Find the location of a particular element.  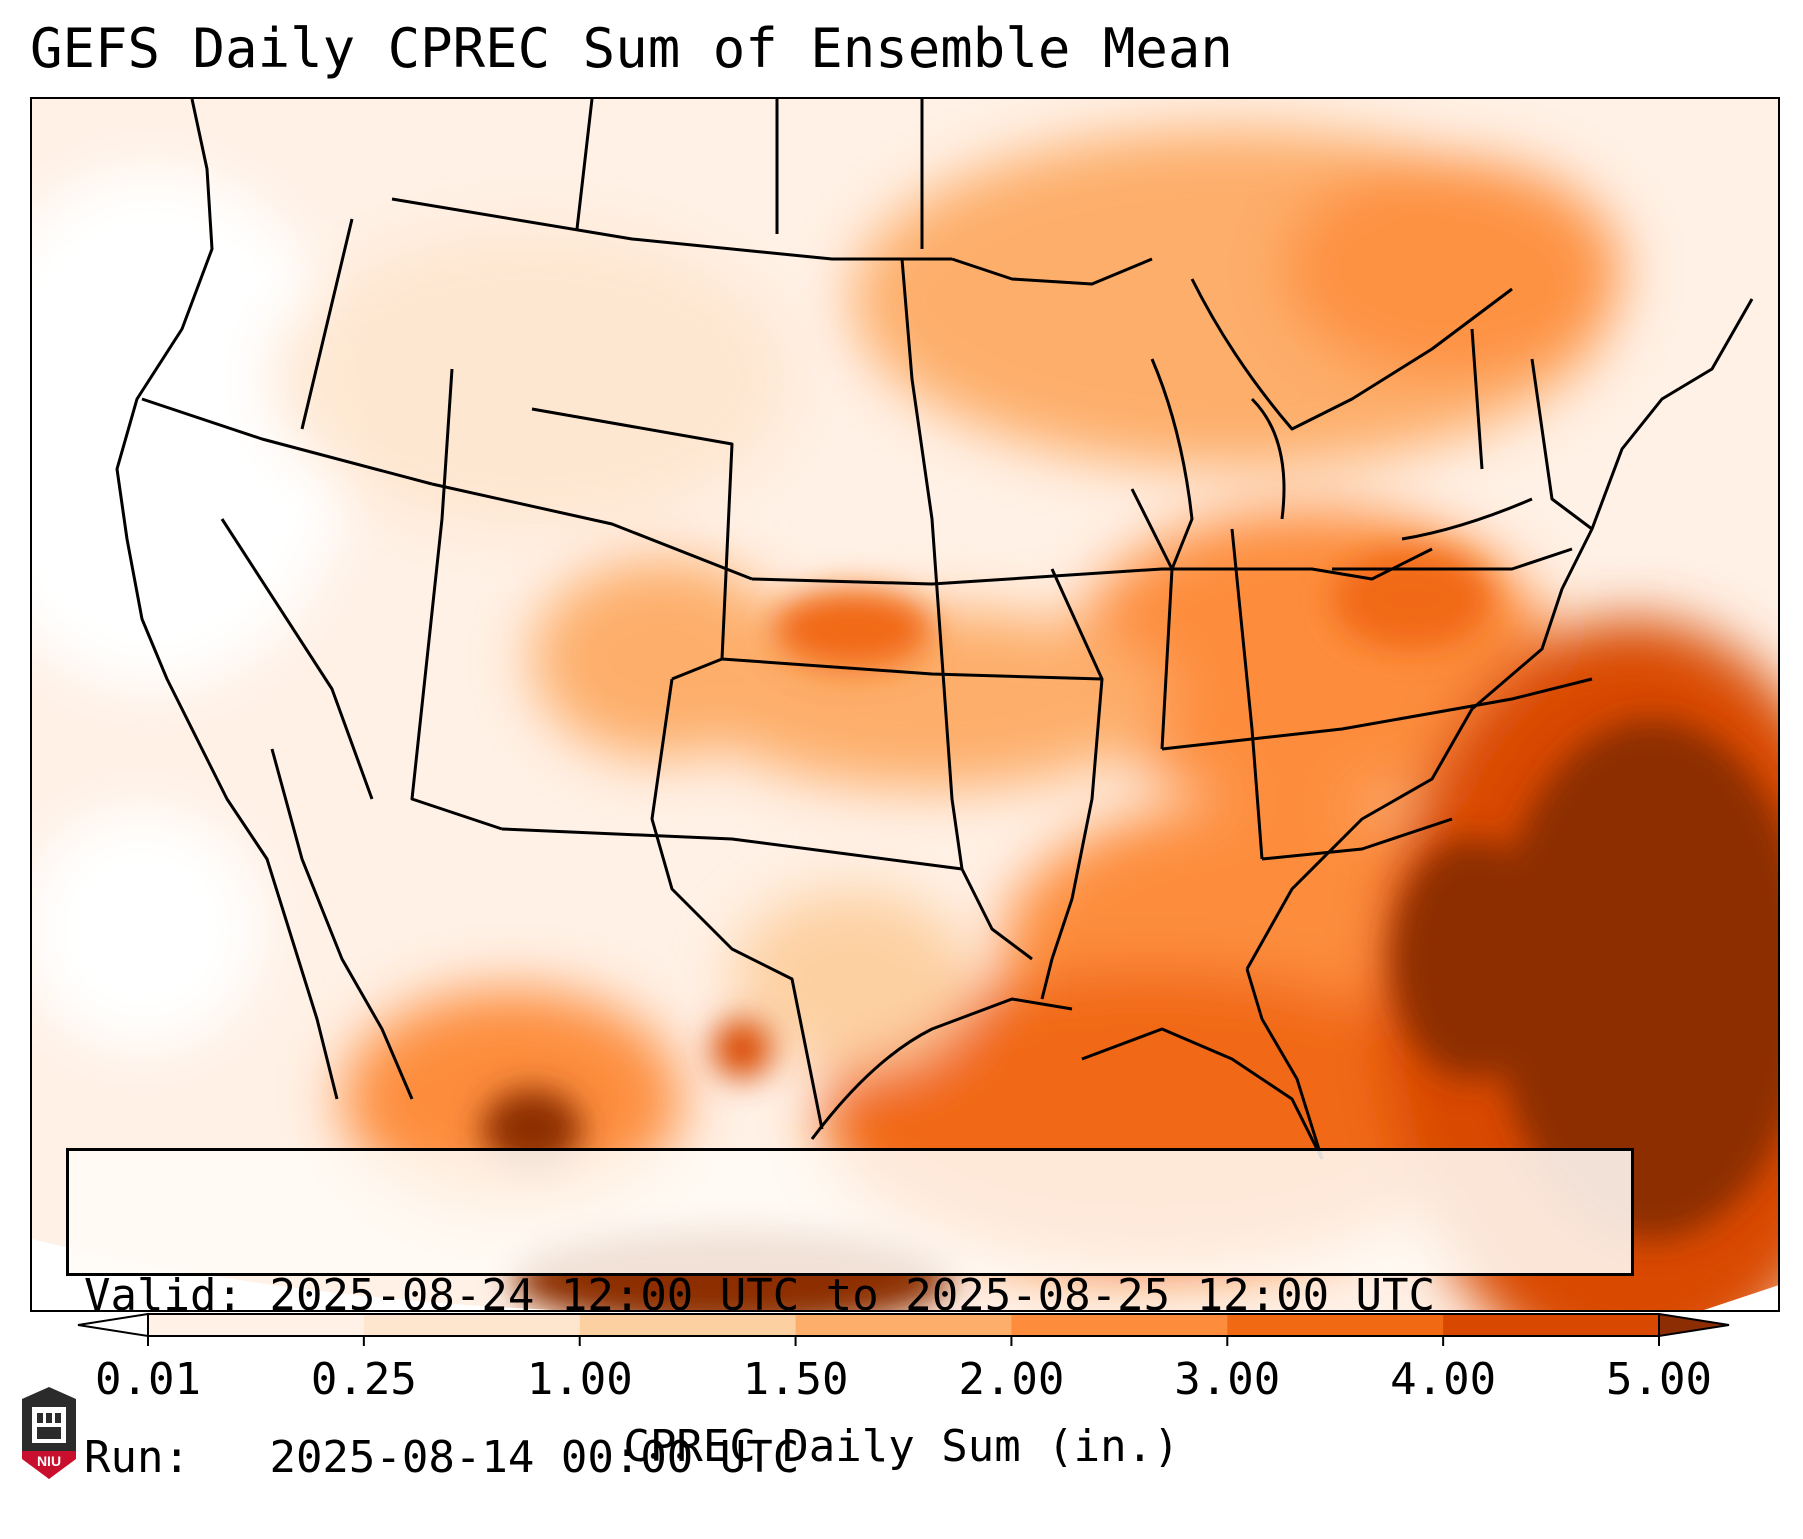

colorbar-under-extend is located at coordinates (113, 1325).